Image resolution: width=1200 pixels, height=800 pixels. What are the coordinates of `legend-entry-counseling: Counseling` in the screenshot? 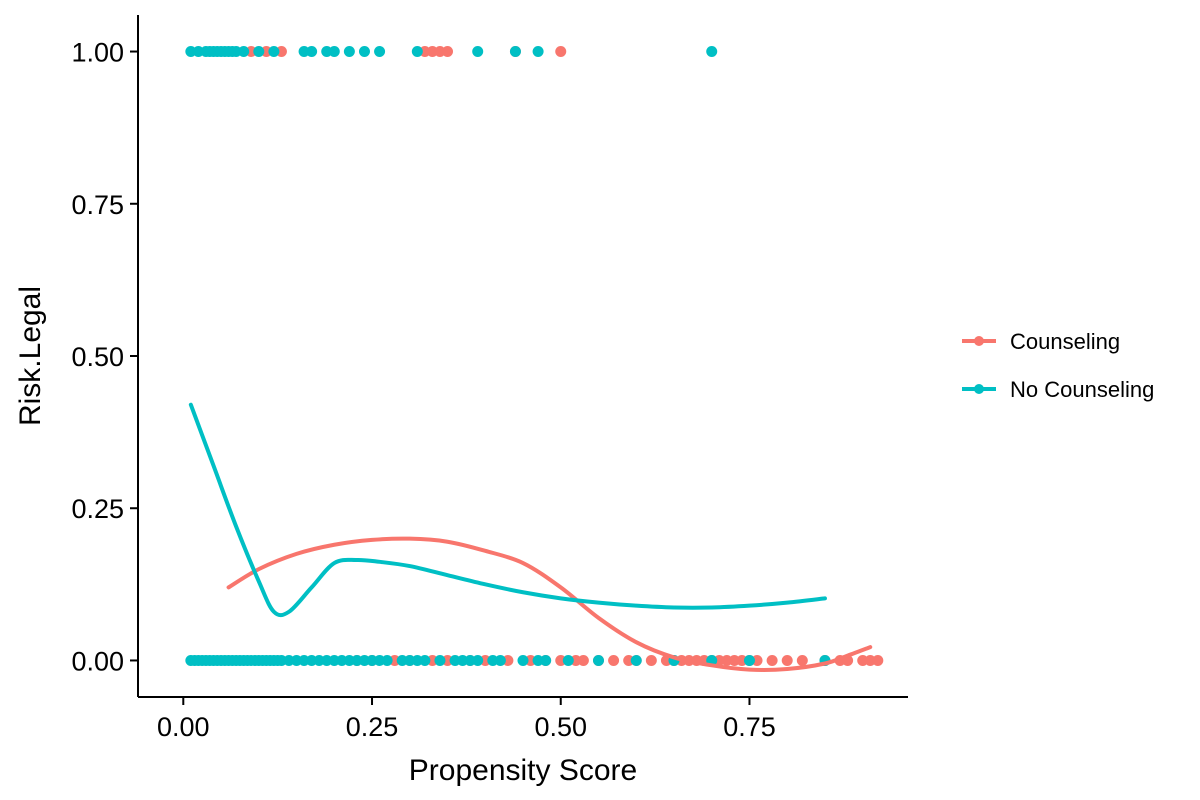 It's located at (1041, 341).